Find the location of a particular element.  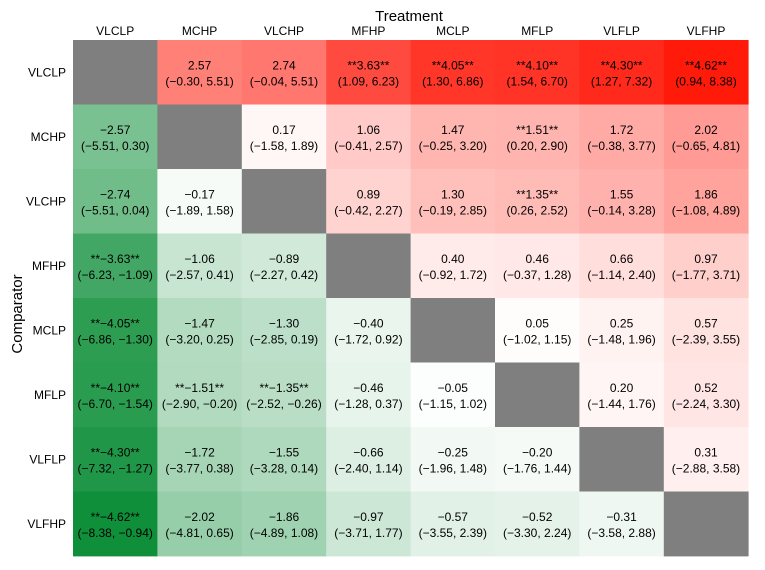

cell-value-label: −1.30 is located at coordinates (284, 323).